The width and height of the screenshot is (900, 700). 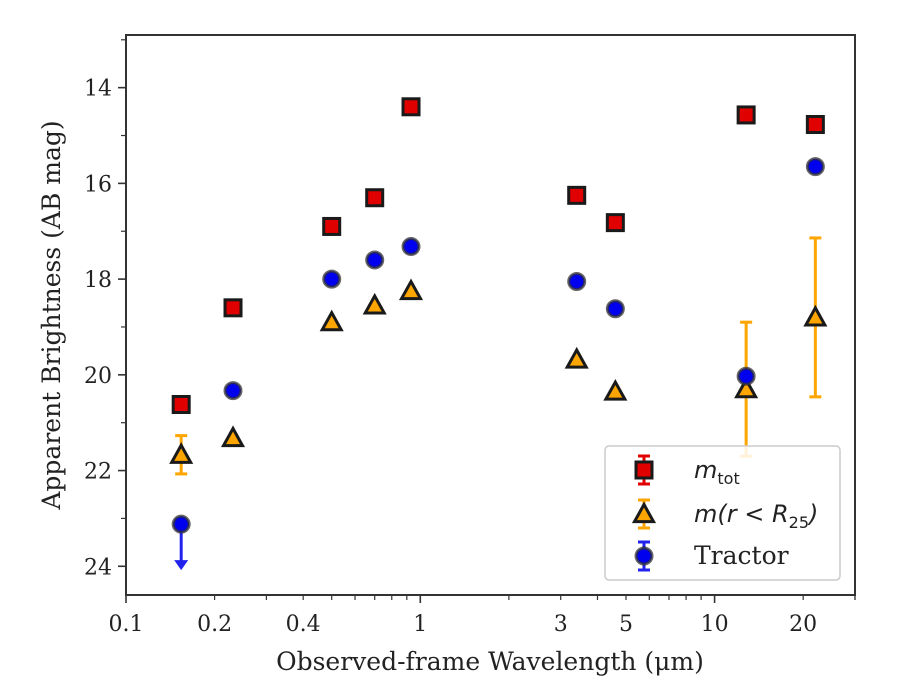 I want to click on x-tick-label: 1, so click(x=420, y=624).